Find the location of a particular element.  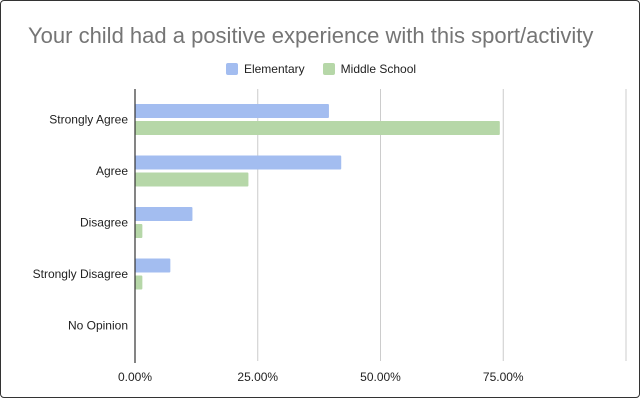

legend-swatch-middle-school is located at coordinates (328, 69).